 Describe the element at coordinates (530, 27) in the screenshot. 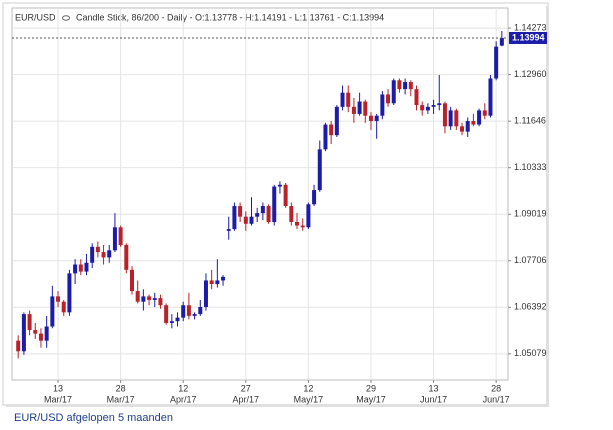

I see `y-tick-label: 1.14273` at that location.